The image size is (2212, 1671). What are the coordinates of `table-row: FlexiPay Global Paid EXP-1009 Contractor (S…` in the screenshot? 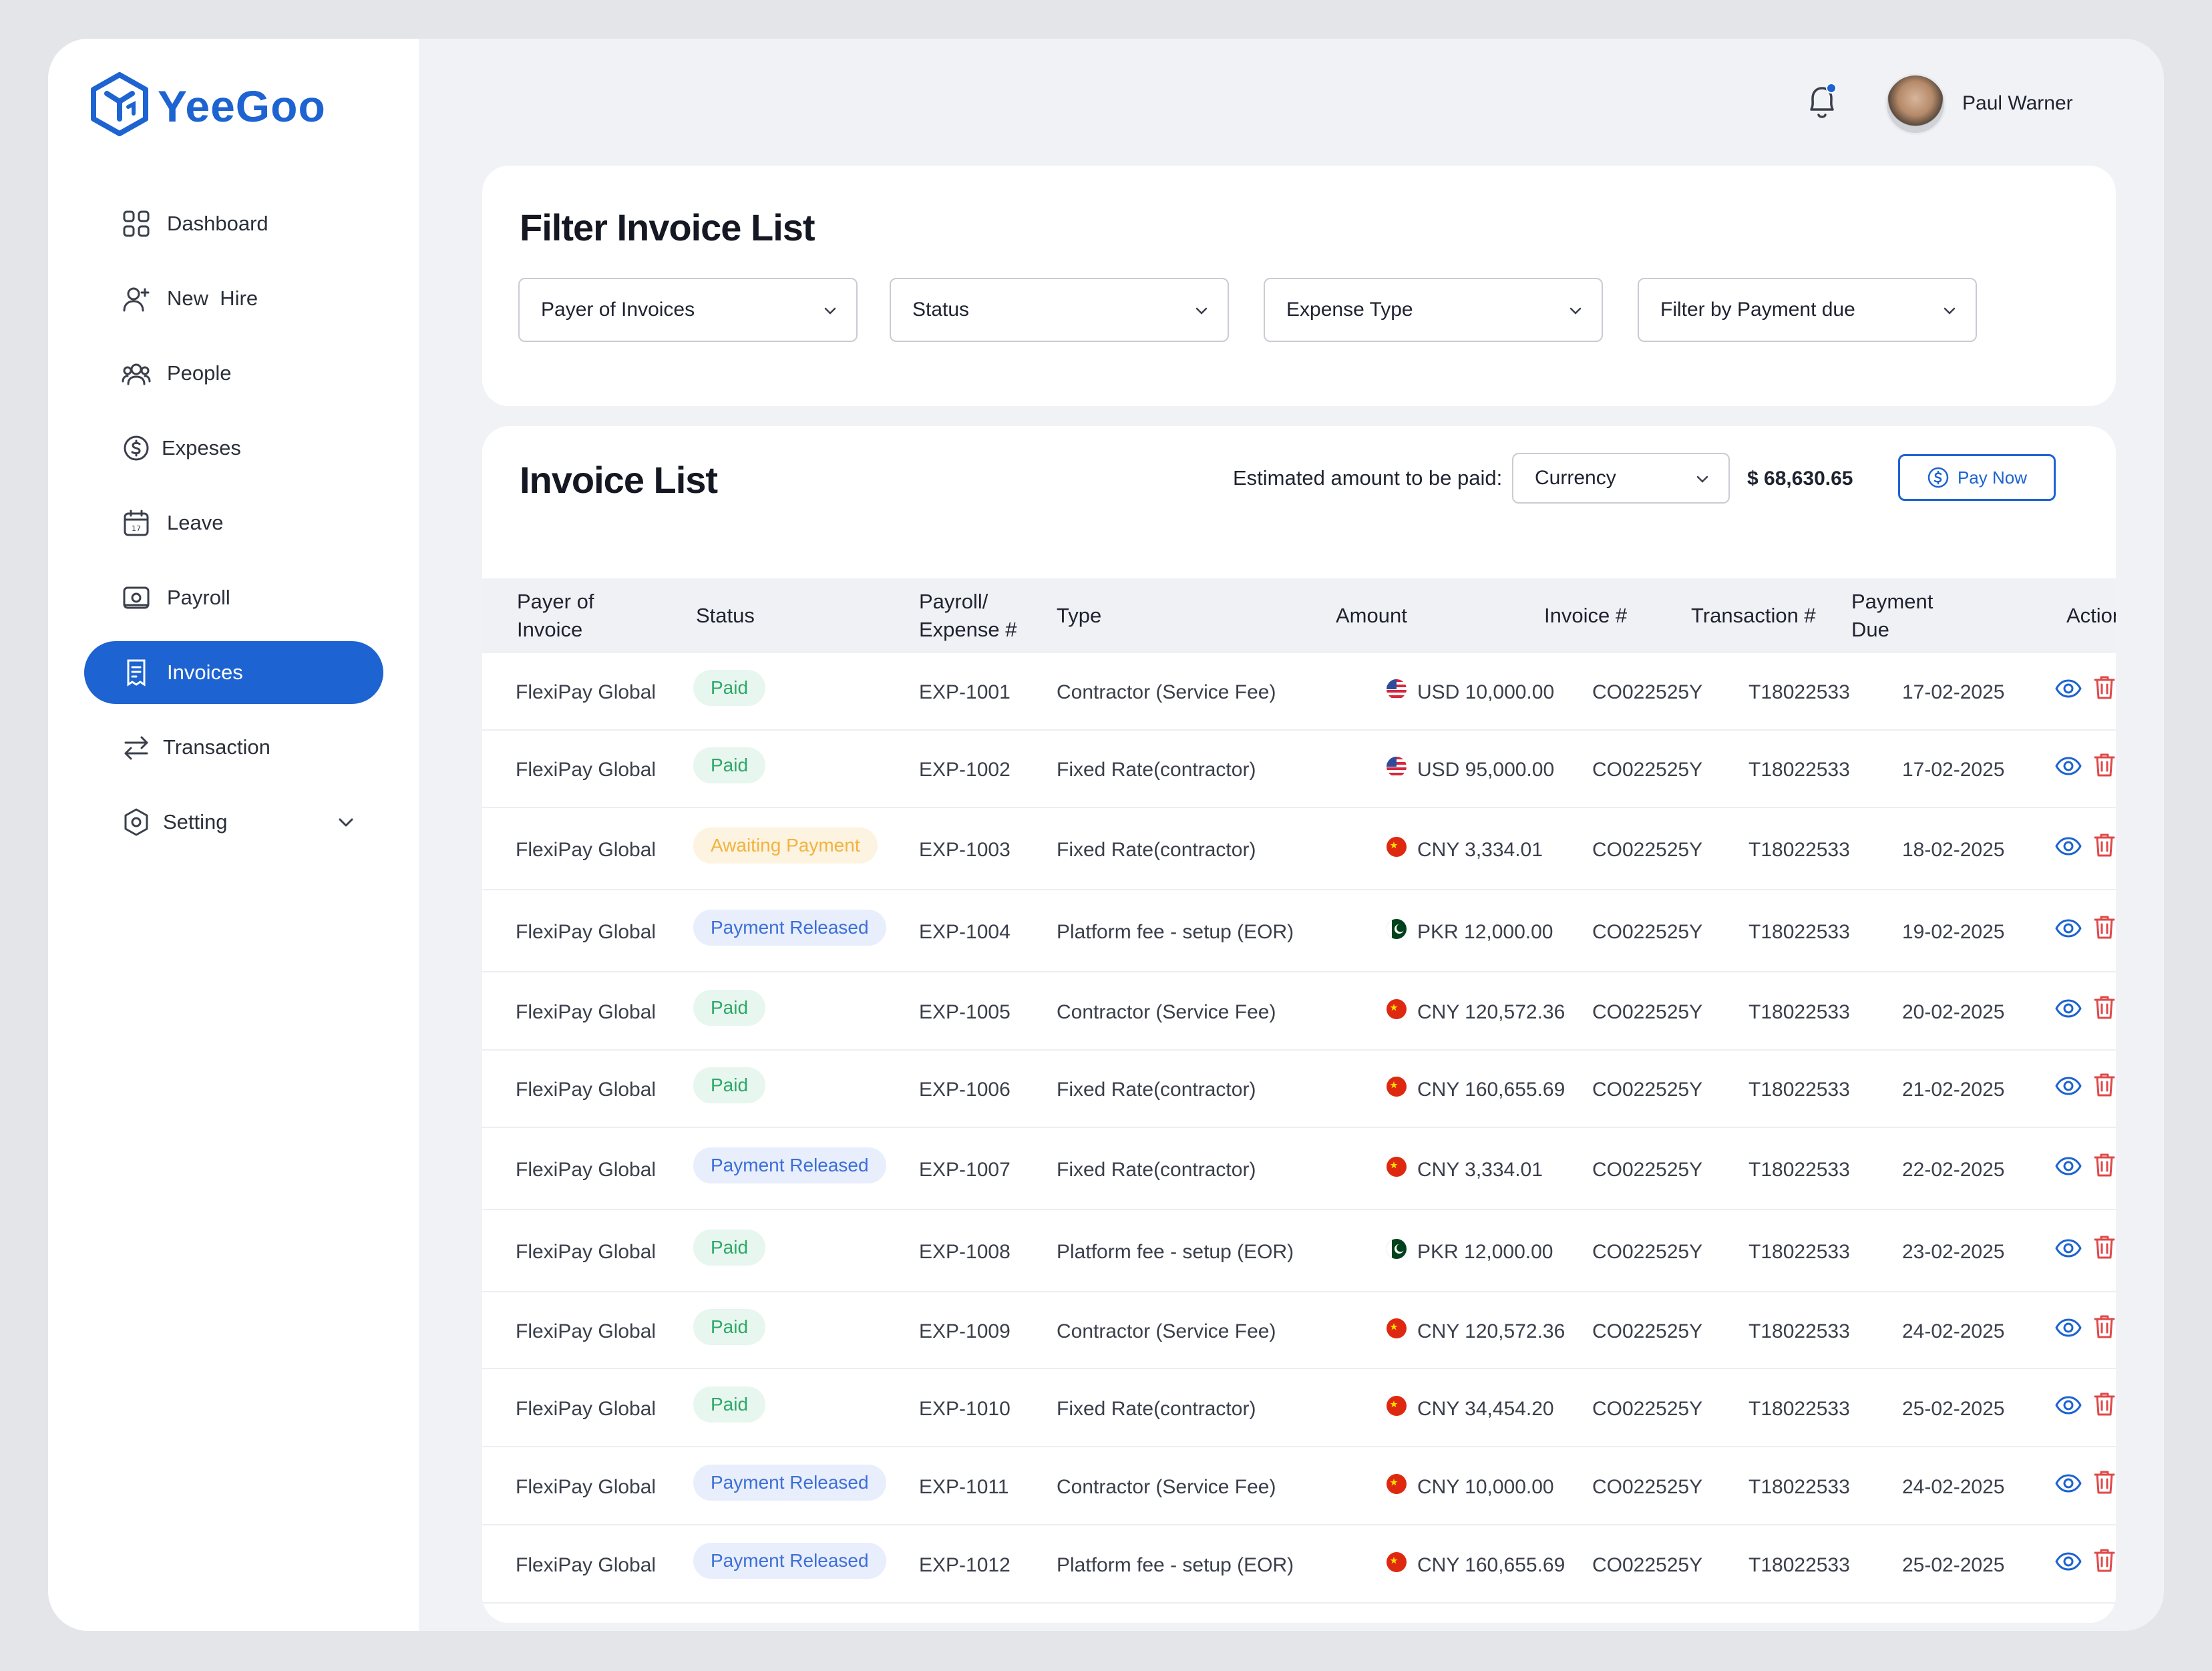 It's located at (1299, 1330).